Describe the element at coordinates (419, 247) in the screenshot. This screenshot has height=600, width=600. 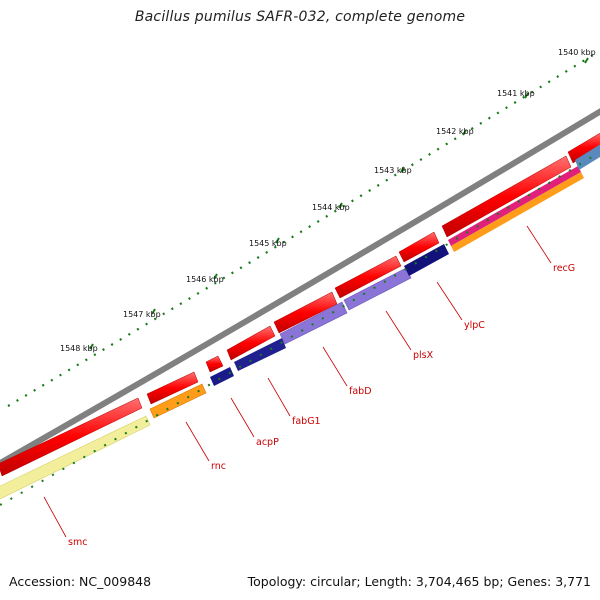
I see `cds-ylpC` at that location.